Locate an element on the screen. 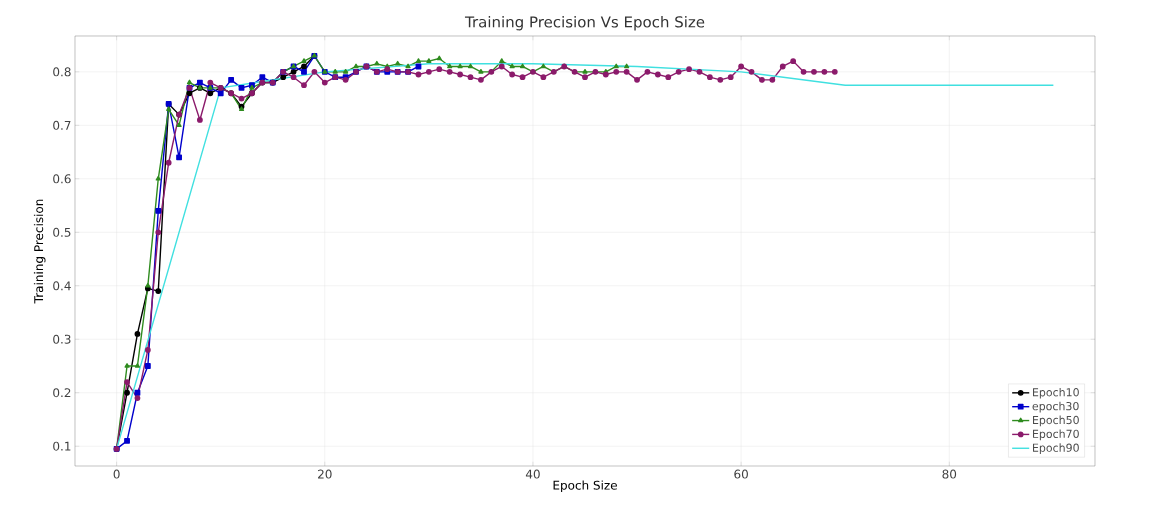  legend-label: Epoch50 is located at coordinates (1056, 421).